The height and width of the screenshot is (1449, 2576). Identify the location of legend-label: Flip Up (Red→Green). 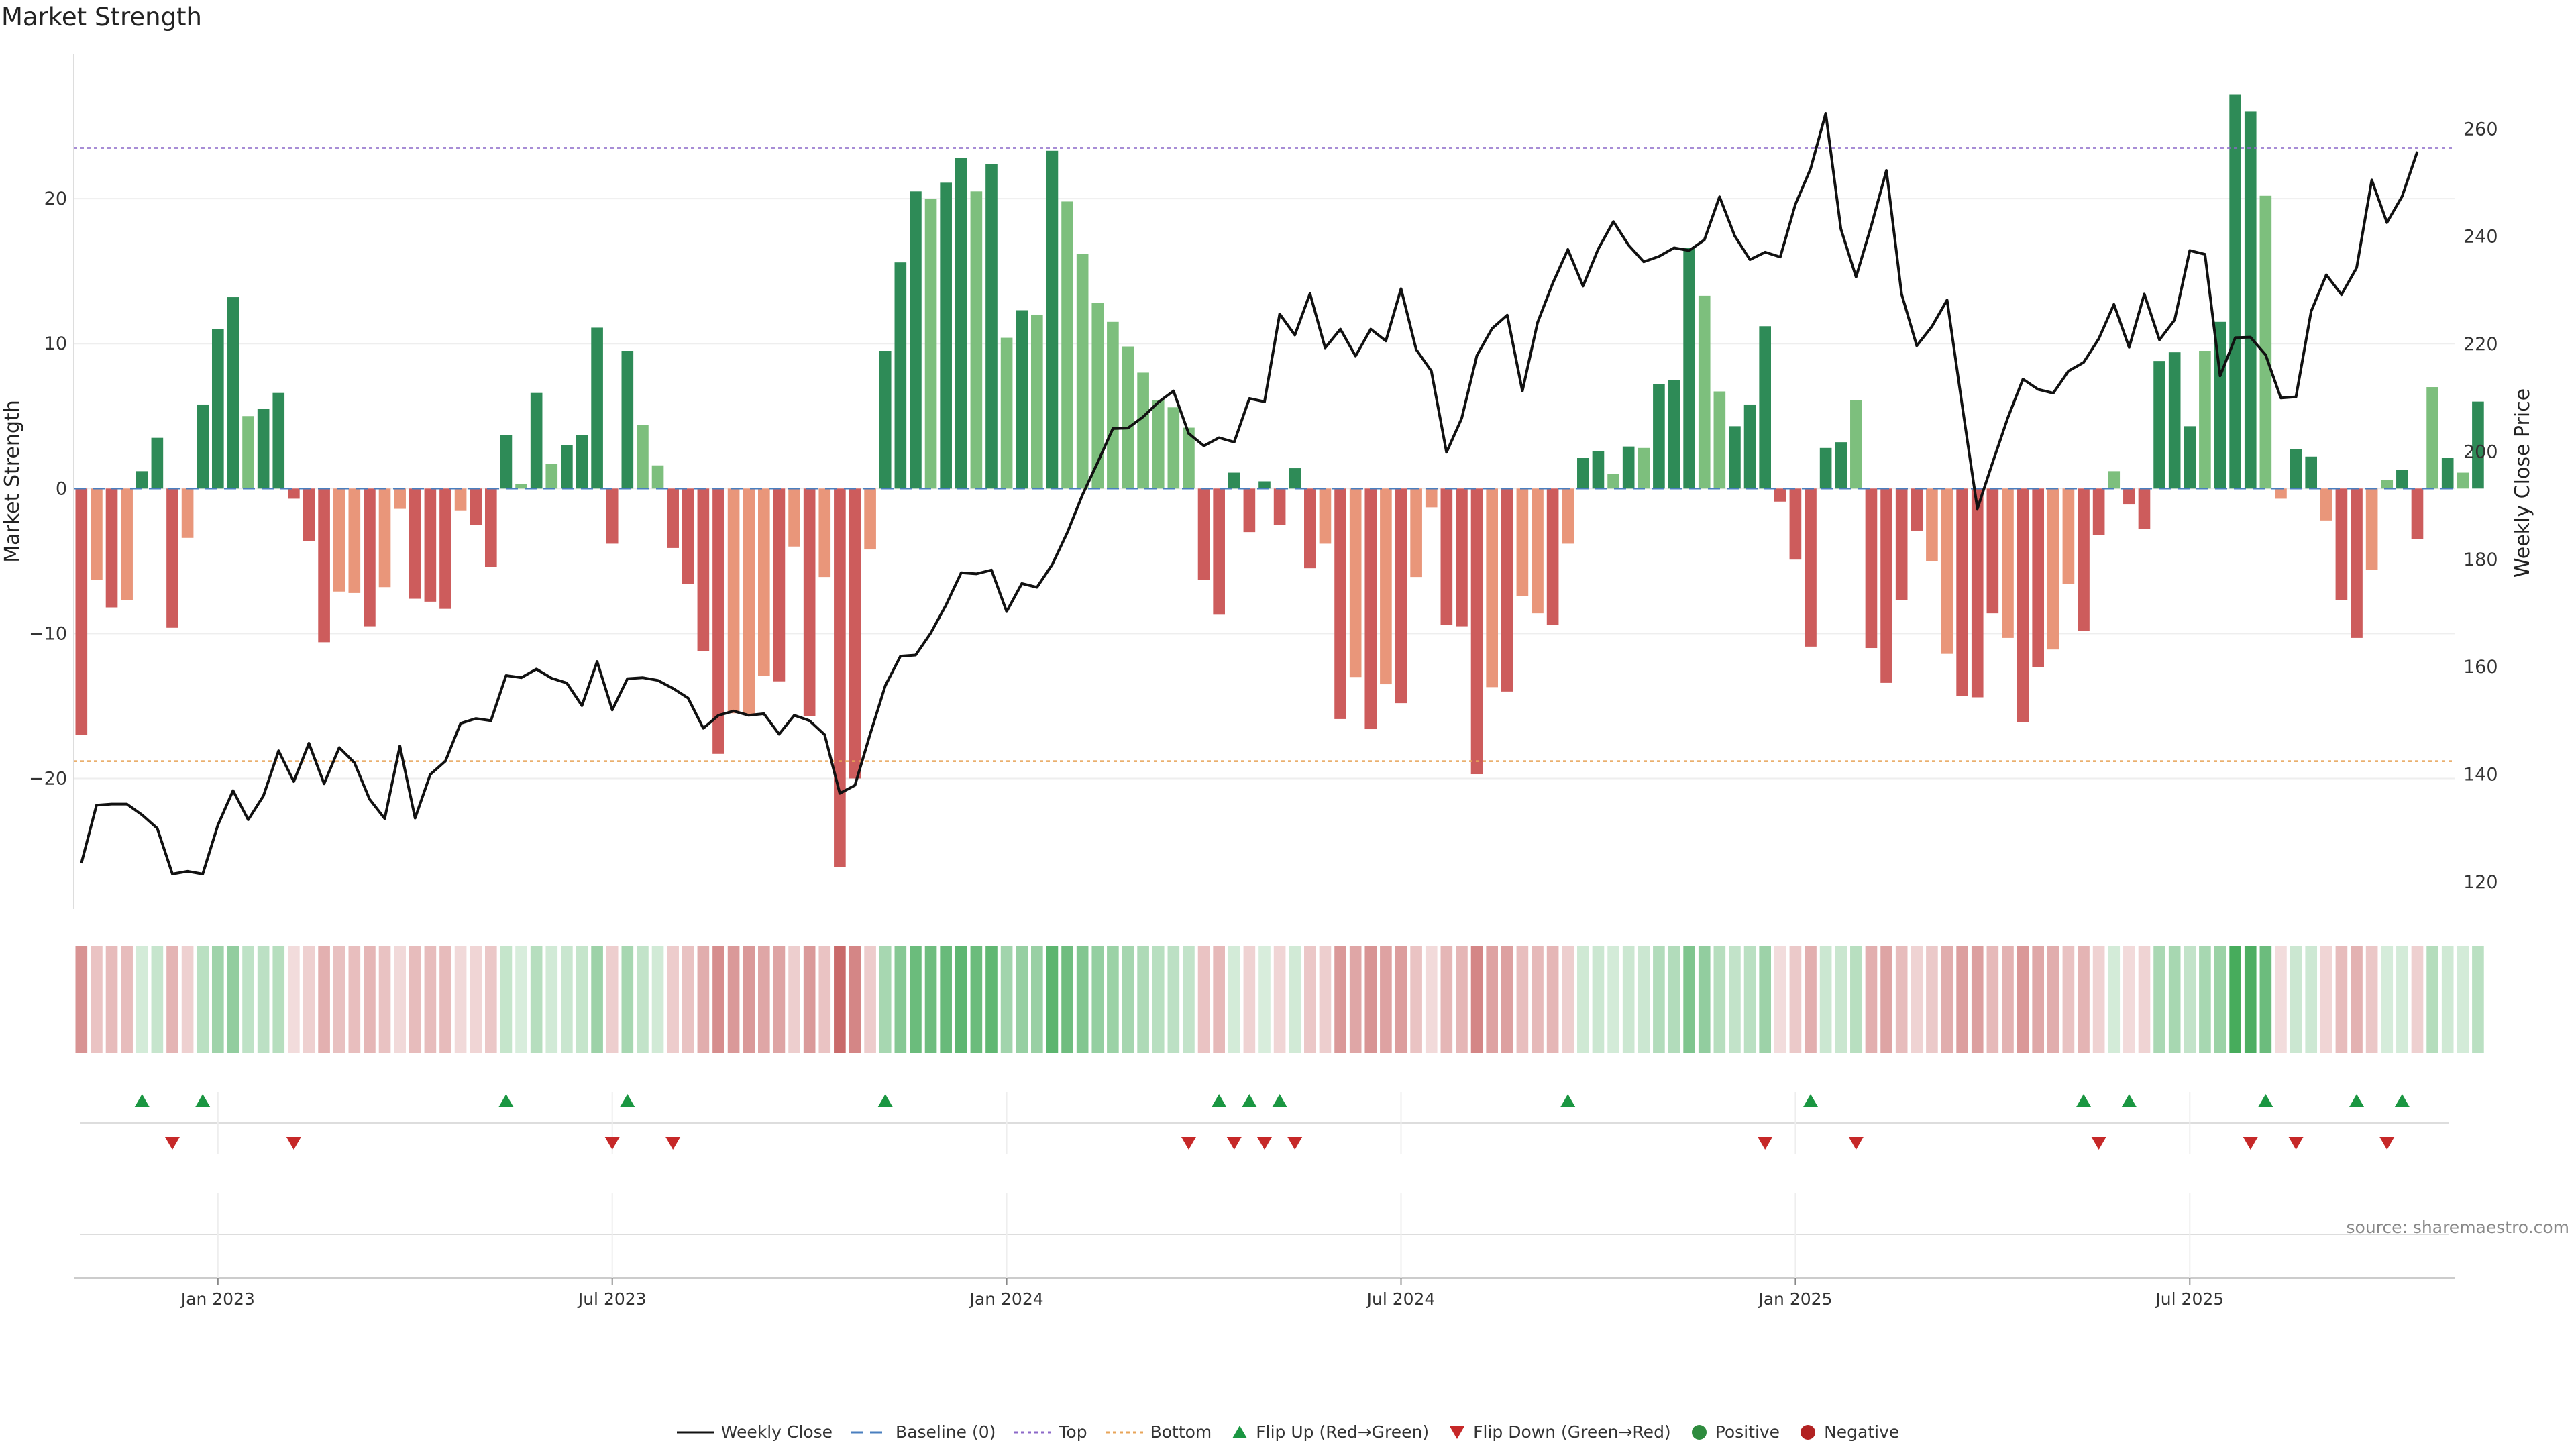
(1343, 1432).